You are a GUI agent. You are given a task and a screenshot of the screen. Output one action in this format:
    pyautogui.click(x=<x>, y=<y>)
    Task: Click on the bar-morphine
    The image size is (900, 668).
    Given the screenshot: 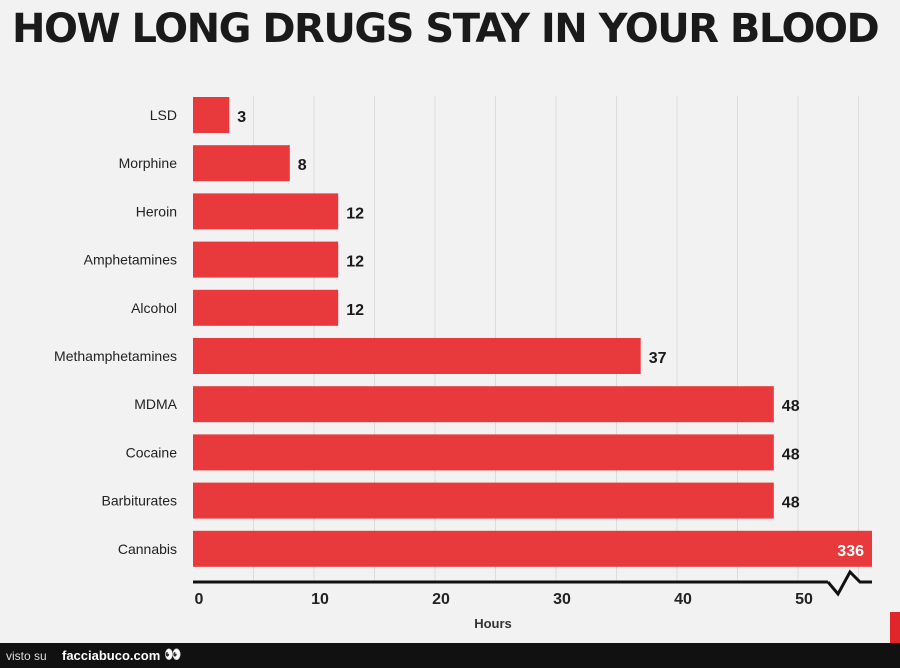 What is the action you would take?
    pyautogui.click(x=241, y=163)
    